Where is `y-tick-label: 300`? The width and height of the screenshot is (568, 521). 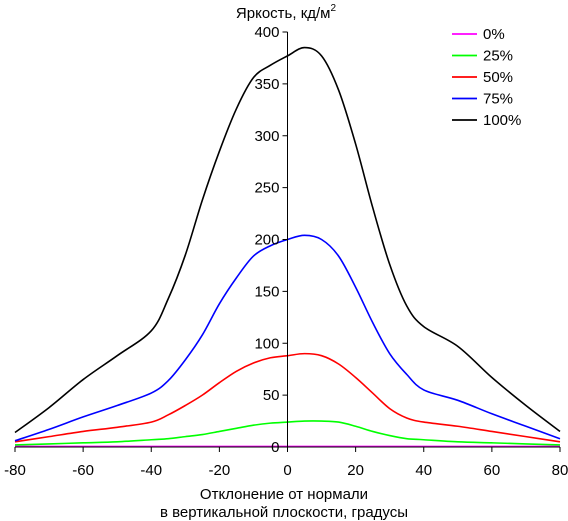 y-tick-label: 300 is located at coordinates (266, 136).